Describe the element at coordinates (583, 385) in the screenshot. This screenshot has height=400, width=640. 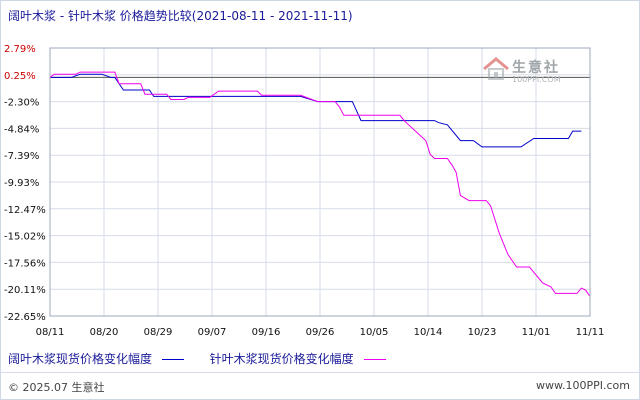
I see `footer-website-link: www.100PPI.com` at that location.